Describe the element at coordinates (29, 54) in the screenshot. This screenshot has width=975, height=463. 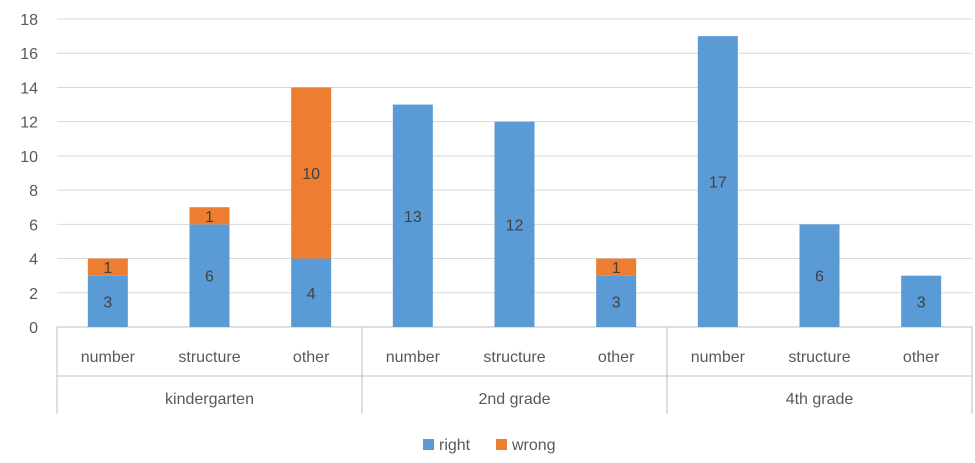
I see `y-tick-label: 16` at that location.